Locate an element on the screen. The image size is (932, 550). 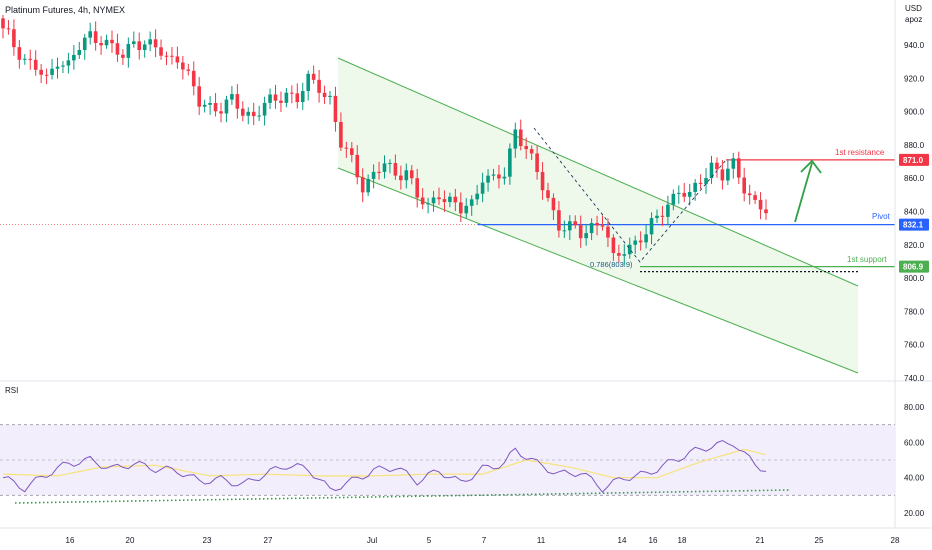
rsi-pane is located at coordinates (447, 464).